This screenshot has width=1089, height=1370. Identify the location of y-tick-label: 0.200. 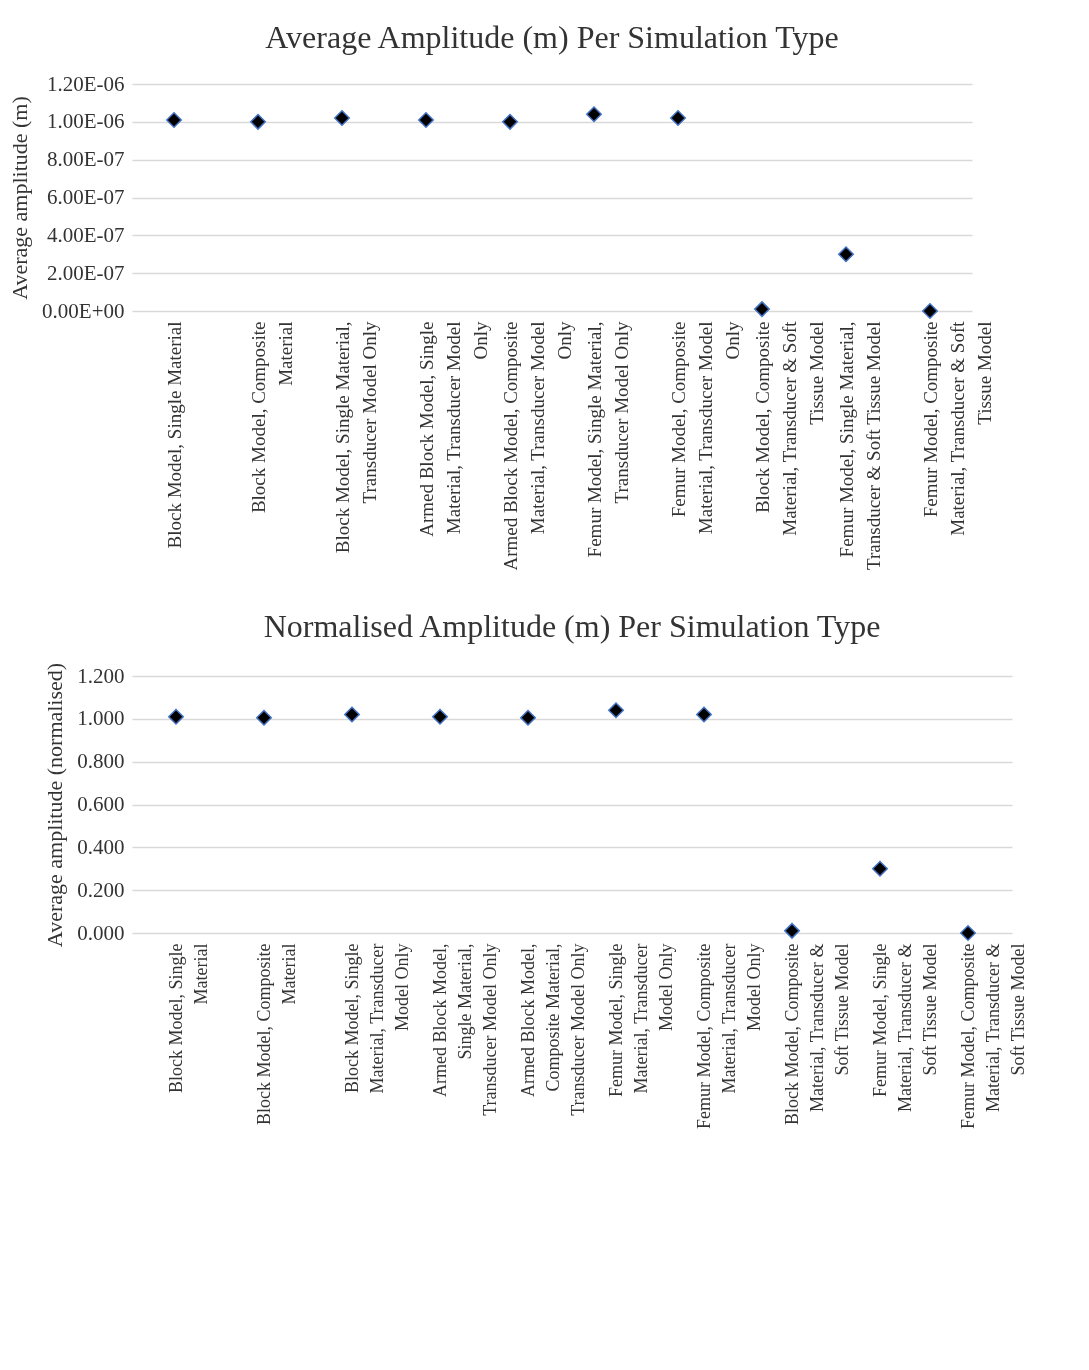
(101, 889).